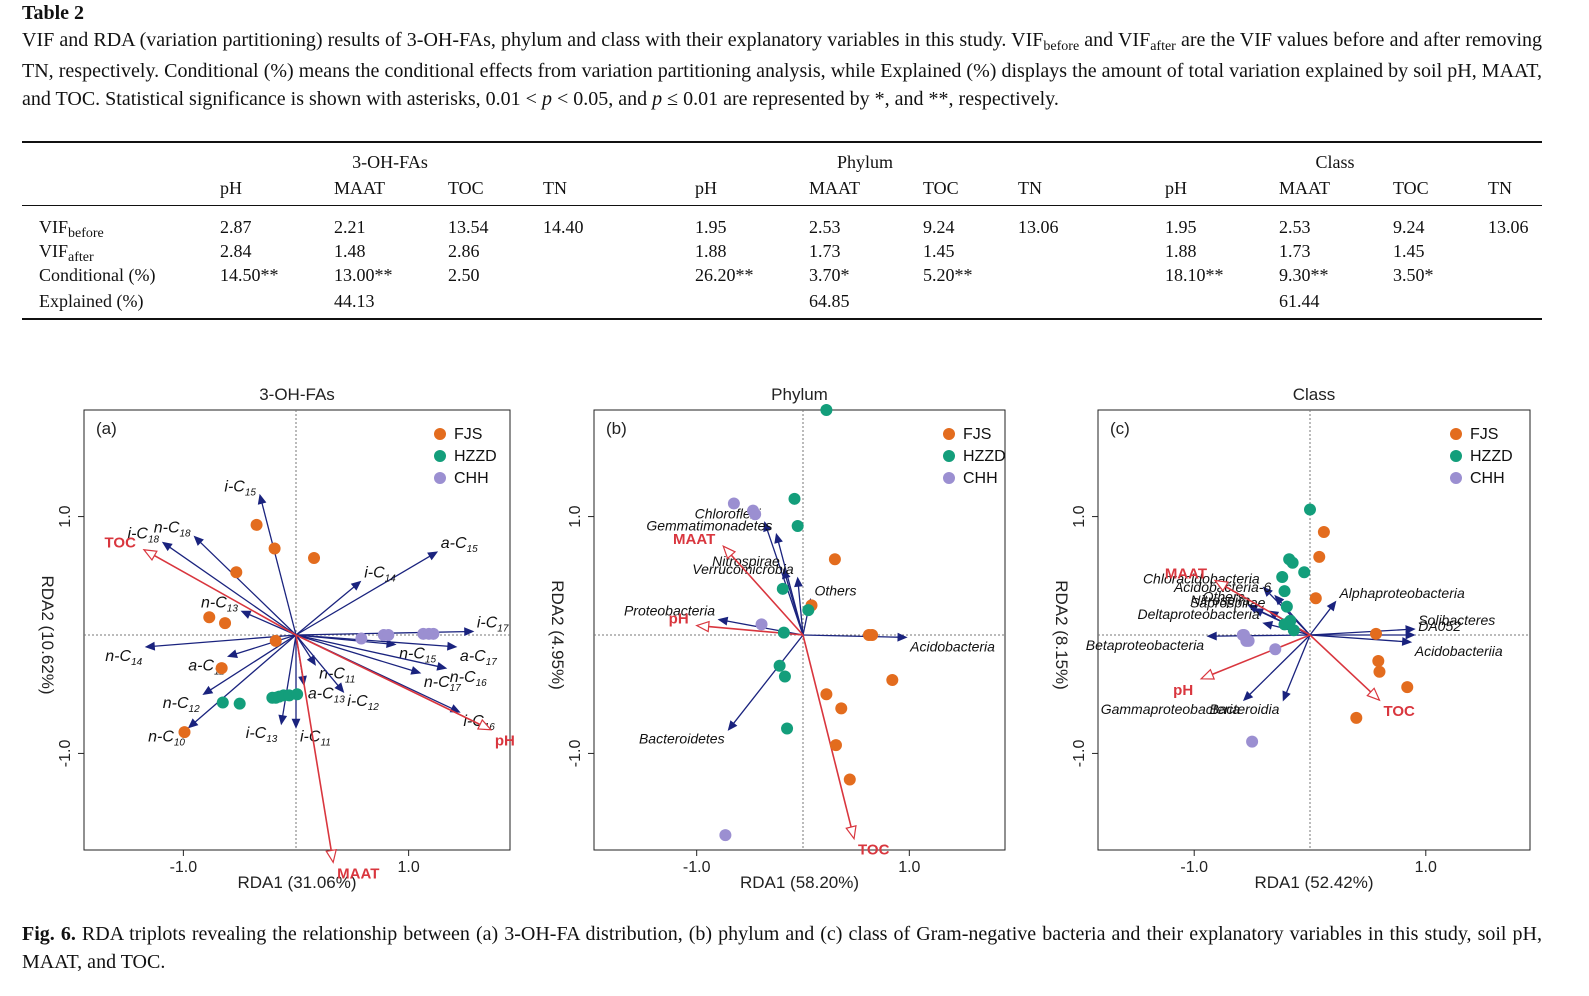 The height and width of the screenshot is (996, 1589). Describe the element at coordinates (66, 253) in the screenshot. I see `row-label: VIFafter` at that location.